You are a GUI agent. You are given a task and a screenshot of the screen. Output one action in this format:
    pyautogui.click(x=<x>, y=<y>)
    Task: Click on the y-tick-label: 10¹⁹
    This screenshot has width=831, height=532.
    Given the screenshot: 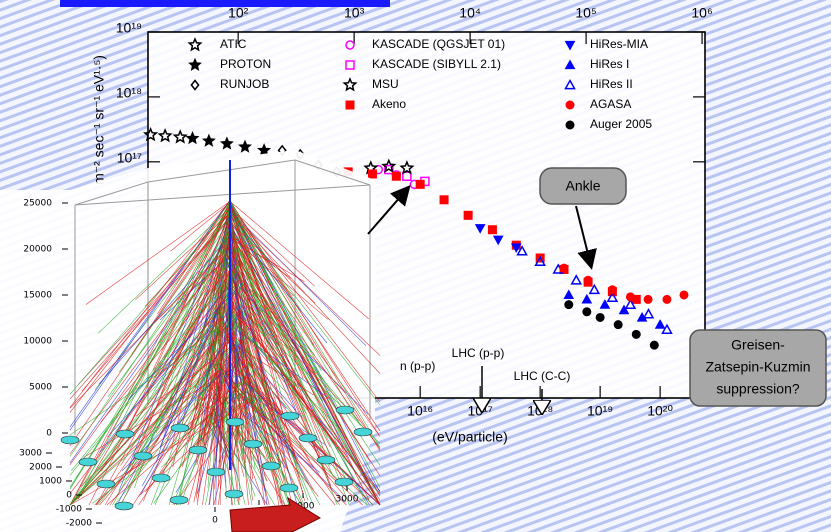 What is the action you would take?
    pyautogui.click(x=129, y=28)
    